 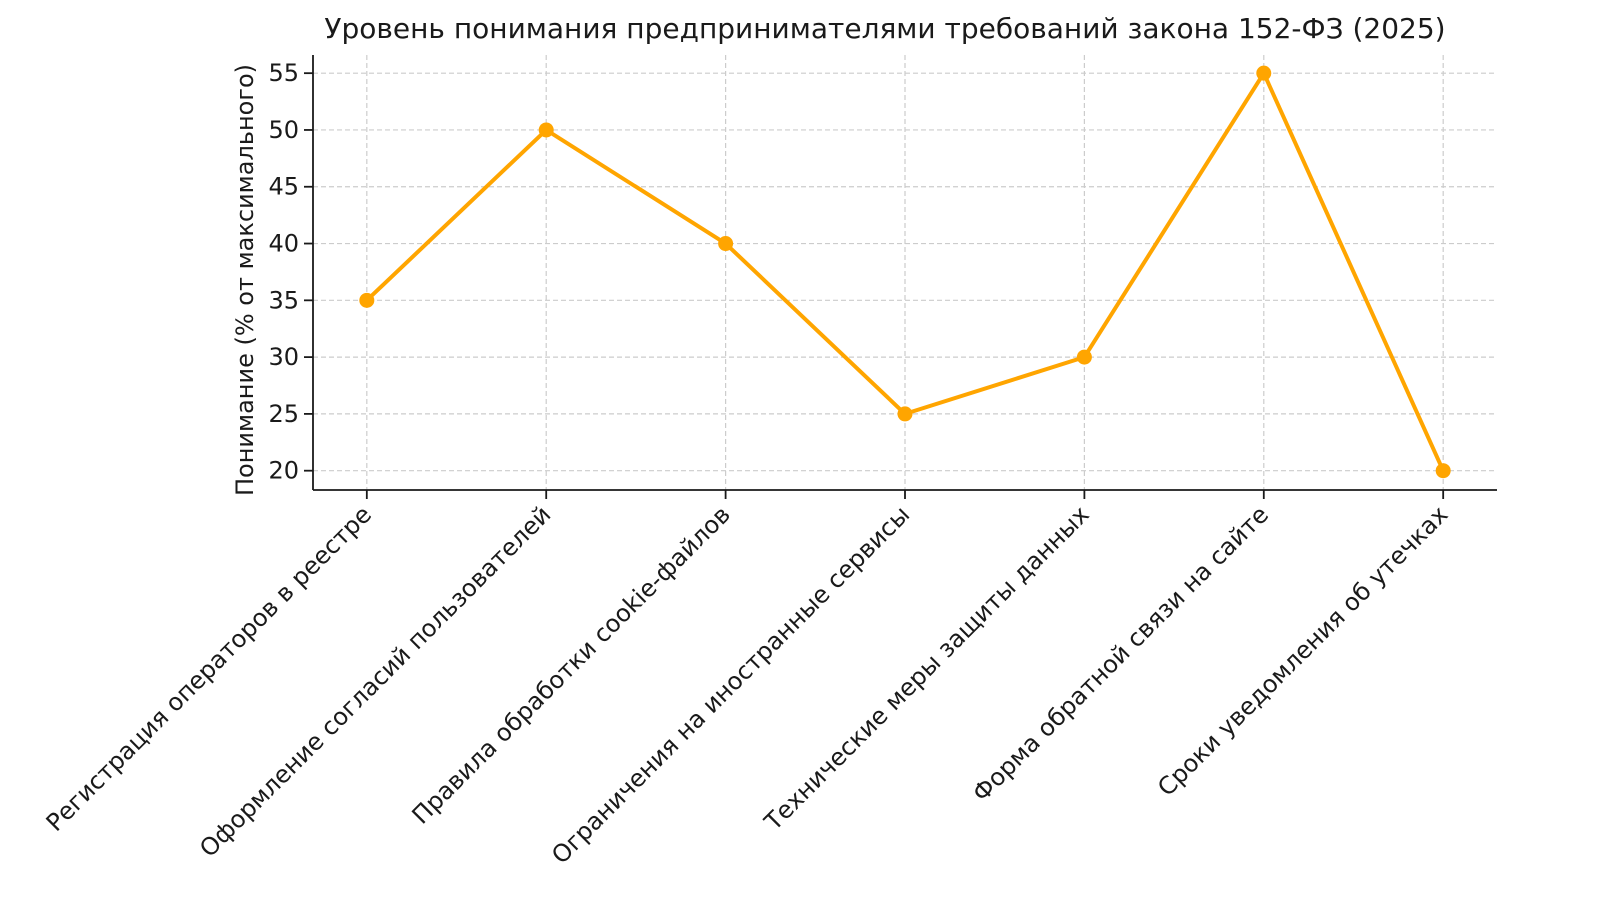 I want to click on y-tick-label: 55, so click(x=283, y=73).